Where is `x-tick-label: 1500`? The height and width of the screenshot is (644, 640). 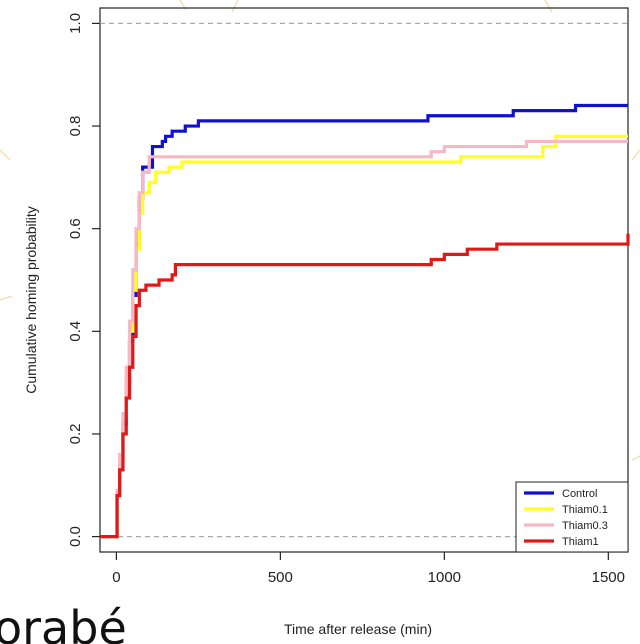
x-tick-label: 1500 is located at coordinates (608, 577).